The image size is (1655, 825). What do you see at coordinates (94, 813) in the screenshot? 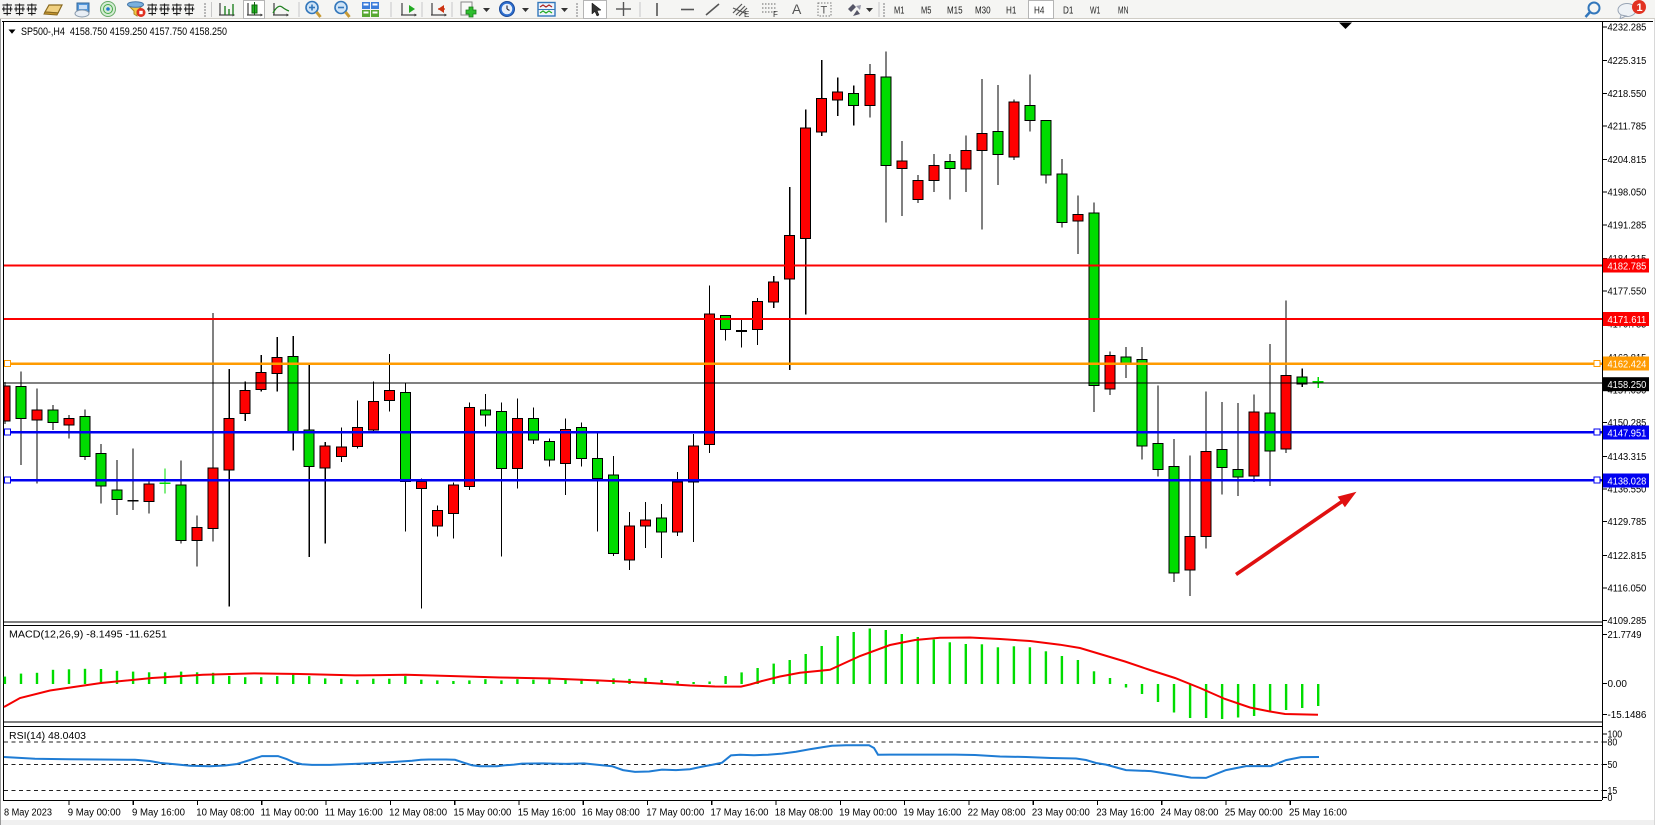
I see `svg-text: 9 May 00:00` at bounding box center [94, 813].